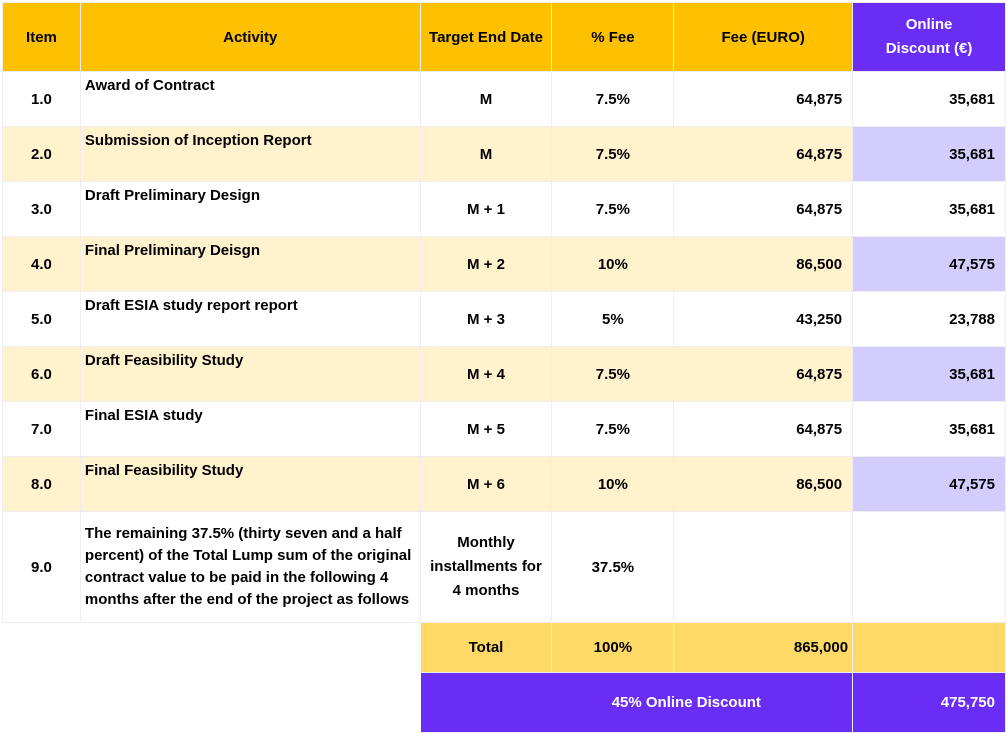  What do you see at coordinates (41, 209) in the screenshot?
I see `cell-item: 3.0` at bounding box center [41, 209].